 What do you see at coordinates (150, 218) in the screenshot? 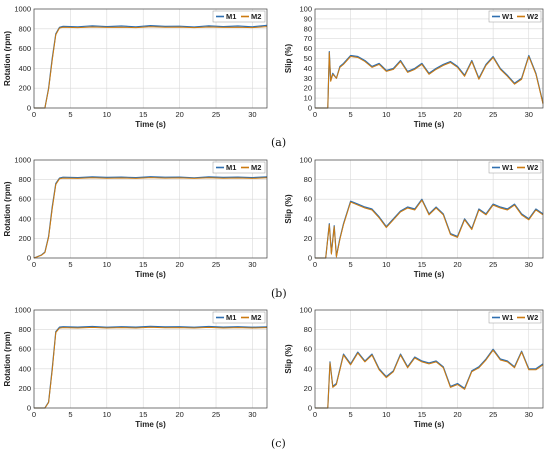
I see `series-line-m2` at bounding box center [150, 218].